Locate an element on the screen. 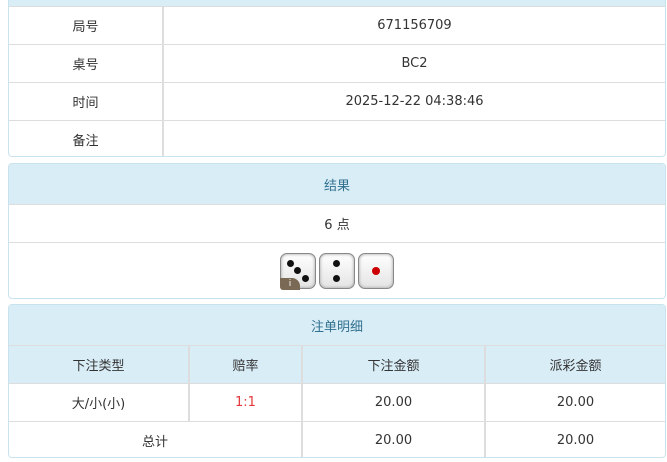 The width and height of the screenshot is (667, 462). info-badge-icon: i is located at coordinates (290, 283).